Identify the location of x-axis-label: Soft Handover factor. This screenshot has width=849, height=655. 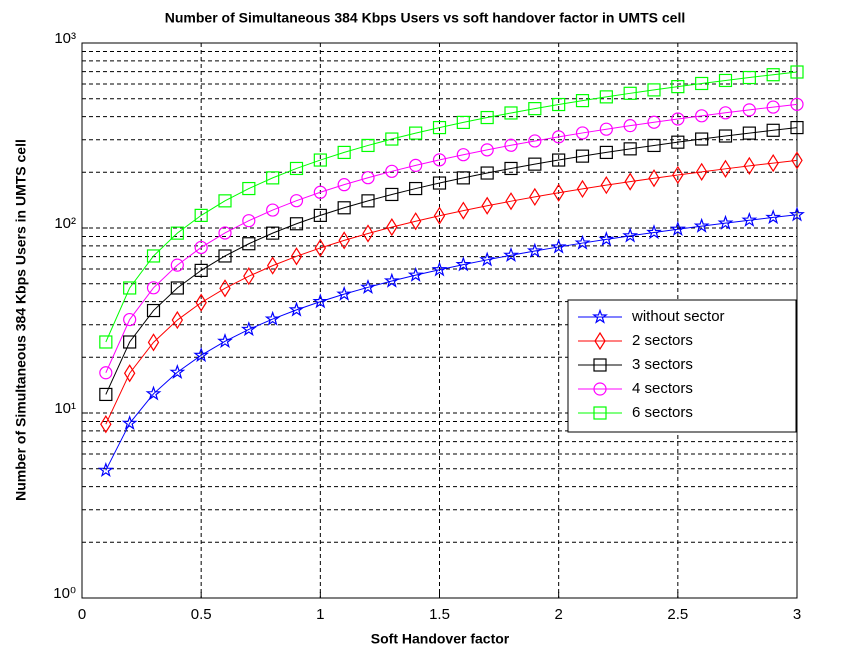
(440, 639).